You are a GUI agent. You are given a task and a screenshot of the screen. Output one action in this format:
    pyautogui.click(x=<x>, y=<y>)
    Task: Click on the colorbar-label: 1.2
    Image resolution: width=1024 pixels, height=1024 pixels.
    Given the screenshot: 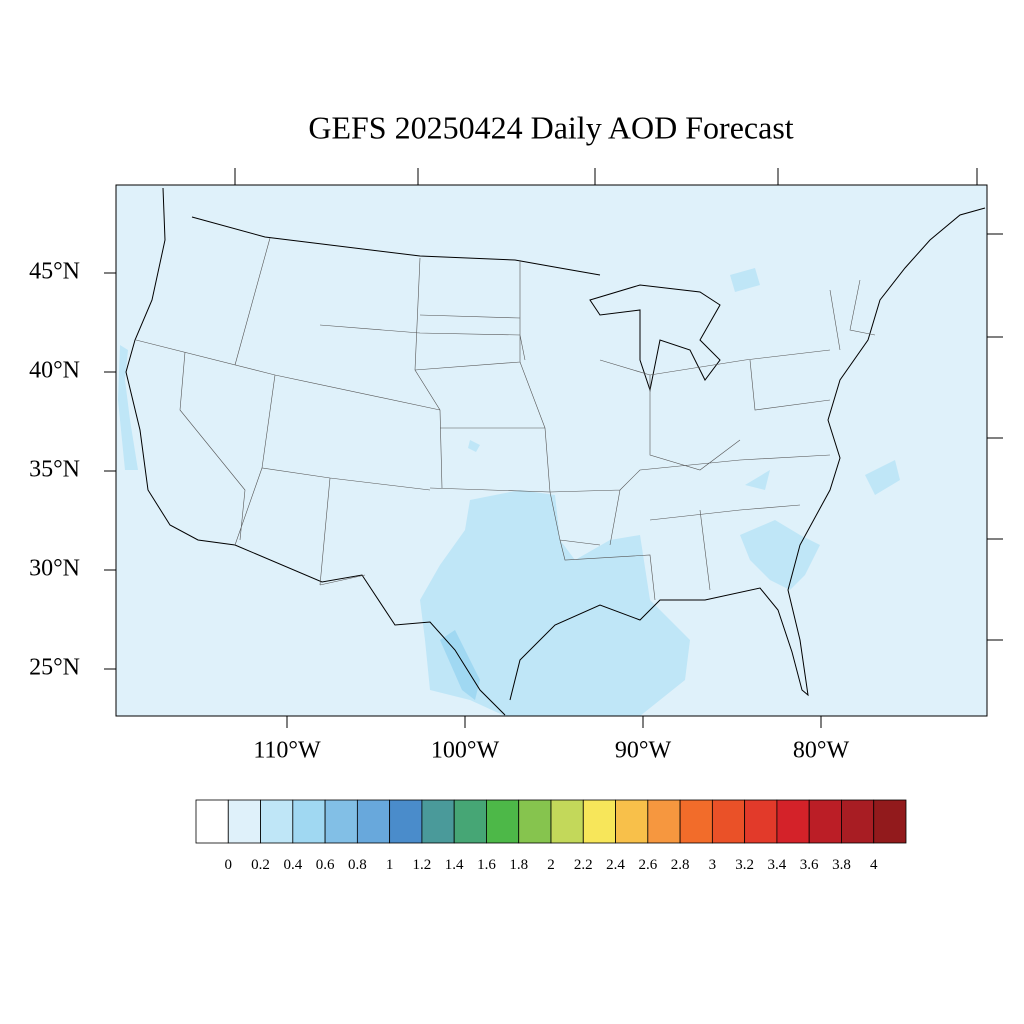 What is the action you would take?
    pyautogui.click(x=422, y=865)
    